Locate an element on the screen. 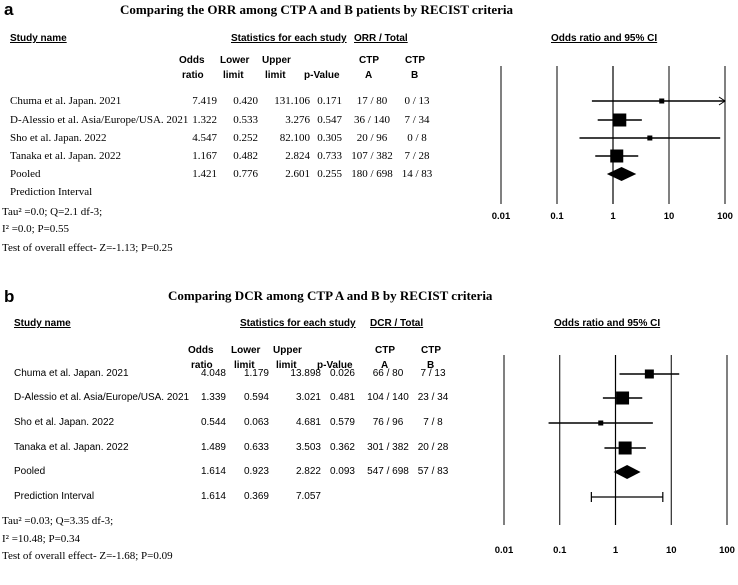 This screenshot has height=585, width=738. ci-arrow is located at coordinates (722, 101).